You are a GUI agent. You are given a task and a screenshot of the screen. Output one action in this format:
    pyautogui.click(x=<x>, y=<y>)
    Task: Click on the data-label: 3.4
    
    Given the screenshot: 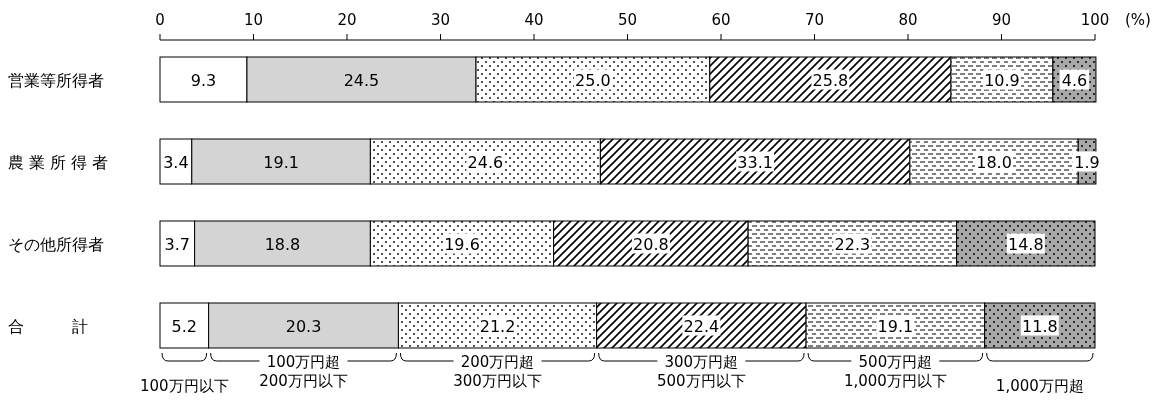 What is the action you would take?
    pyautogui.click(x=176, y=162)
    